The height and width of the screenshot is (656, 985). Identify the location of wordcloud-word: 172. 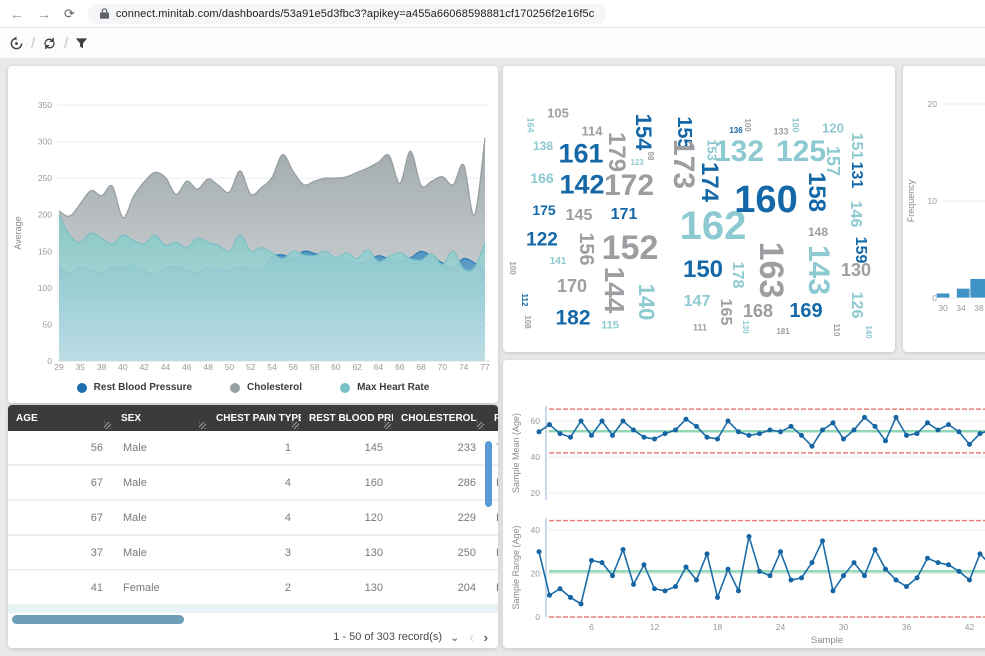
(629, 185).